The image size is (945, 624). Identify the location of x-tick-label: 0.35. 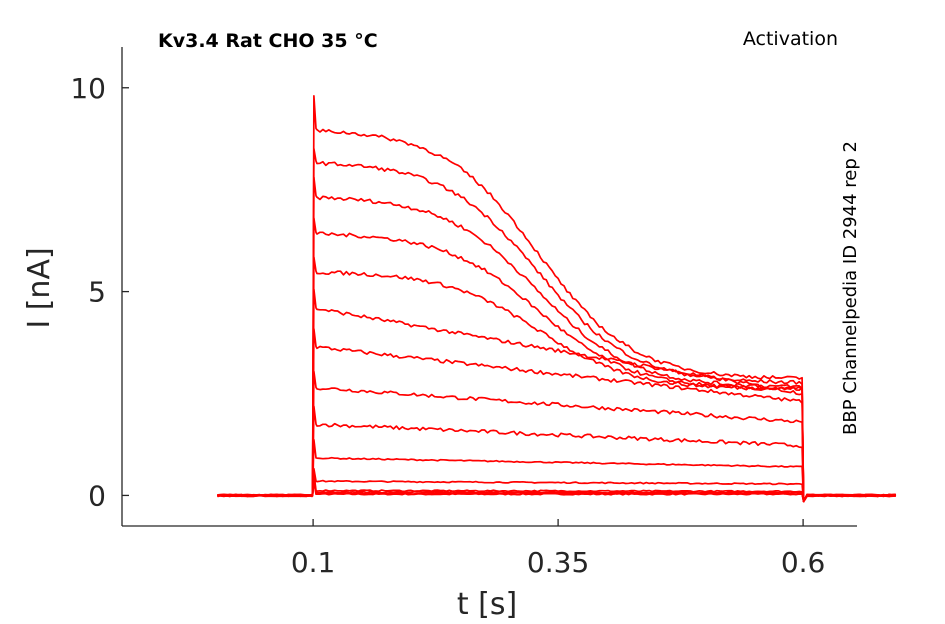
(558, 562).